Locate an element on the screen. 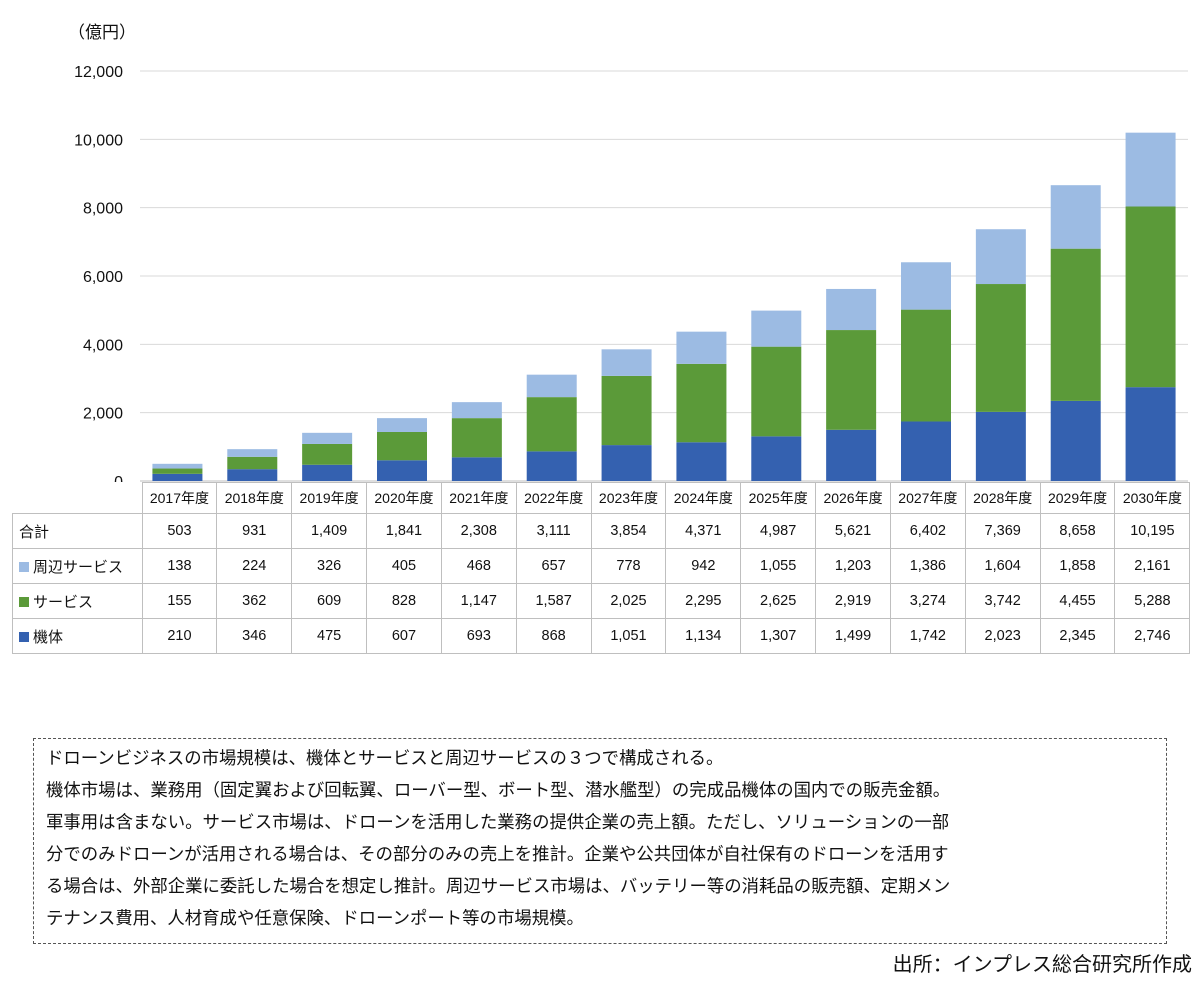 The height and width of the screenshot is (990, 1200). data-label: 2,161 is located at coordinates (1152, 566).